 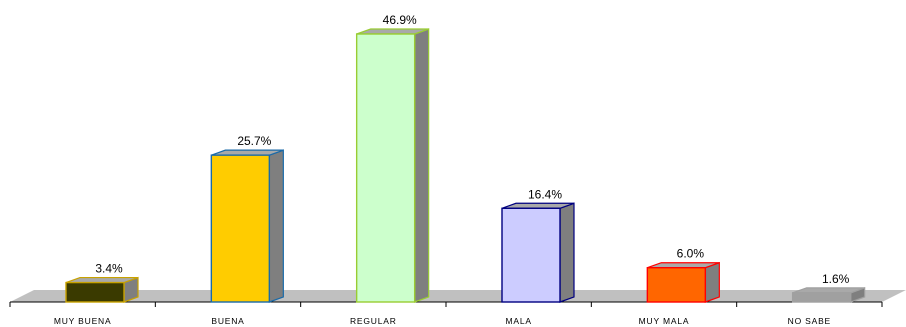 I want to click on category-label: MALA, so click(x=518, y=321).